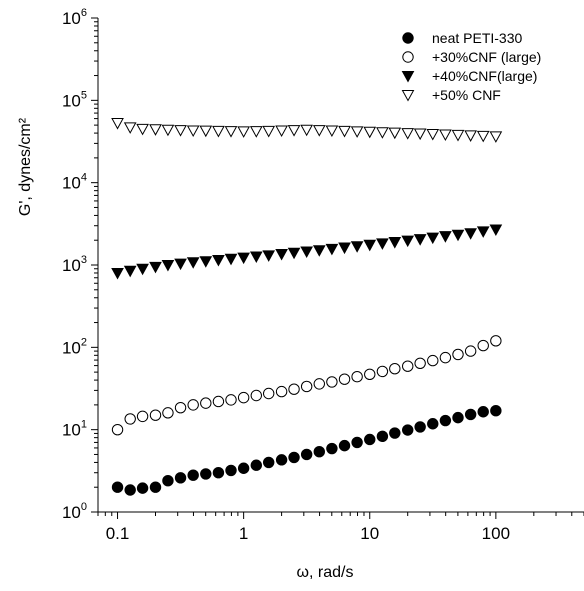  What do you see at coordinates (74, 17) in the screenshot?
I see `y-tick-label: 10⁶` at bounding box center [74, 17].